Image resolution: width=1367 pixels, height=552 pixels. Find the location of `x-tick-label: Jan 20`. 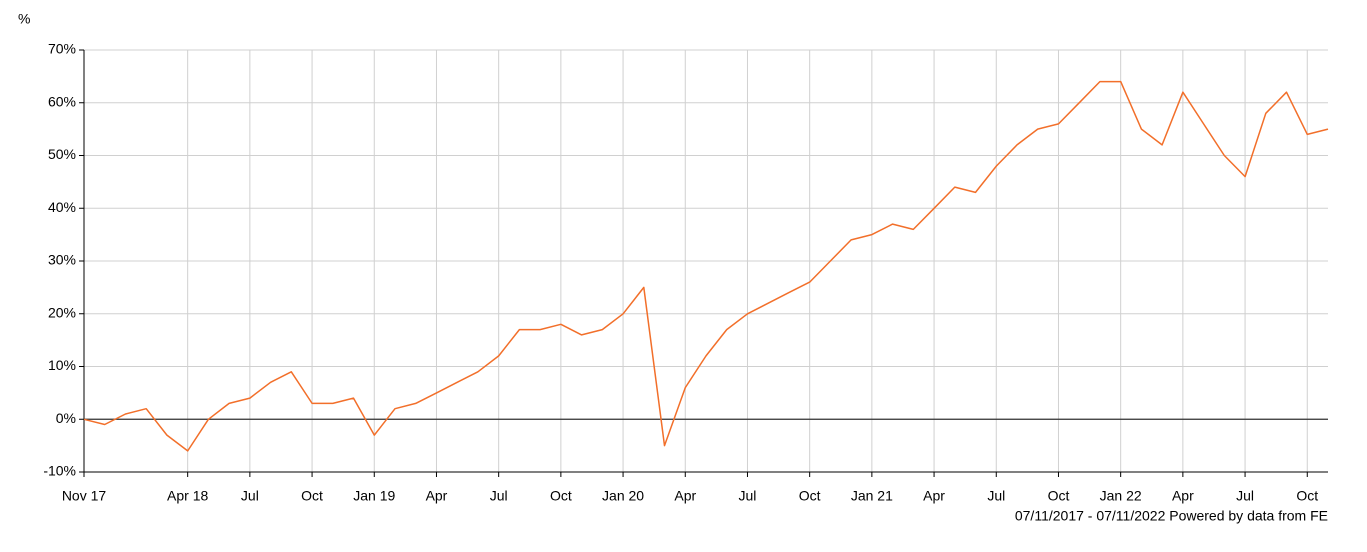

x-tick-label: Jan 20 is located at coordinates (623, 496).